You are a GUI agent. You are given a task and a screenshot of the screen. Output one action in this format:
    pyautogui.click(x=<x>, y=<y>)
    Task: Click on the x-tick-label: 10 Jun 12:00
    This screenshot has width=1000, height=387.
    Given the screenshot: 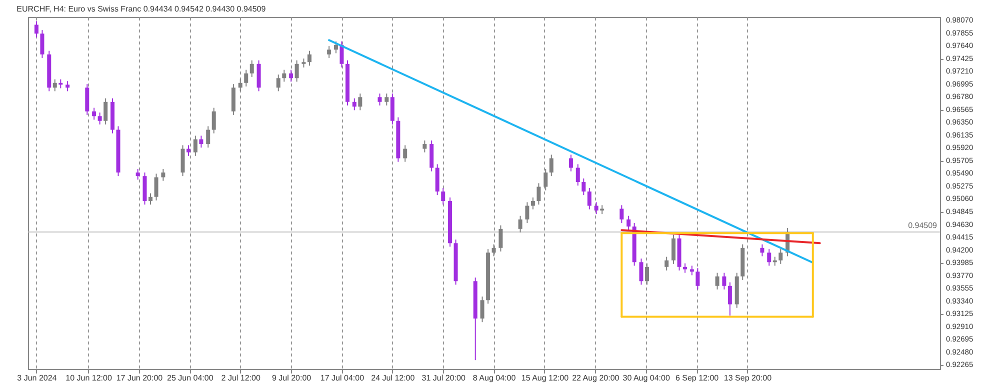 What is the action you would take?
    pyautogui.click(x=89, y=378)
    